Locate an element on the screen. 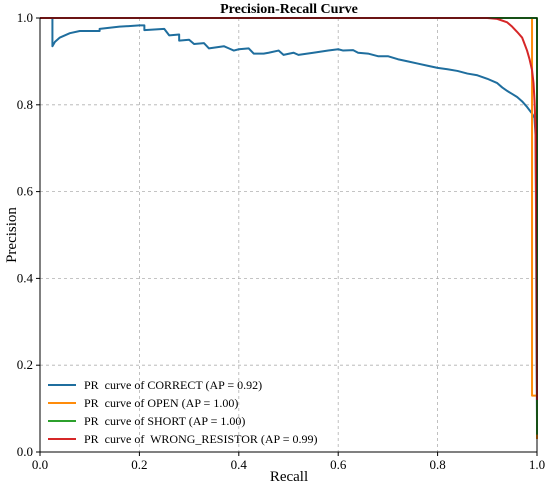 This screenshot has height=488, width=550. x-tick-label: 1.0 is located at coordinates (537, 464).